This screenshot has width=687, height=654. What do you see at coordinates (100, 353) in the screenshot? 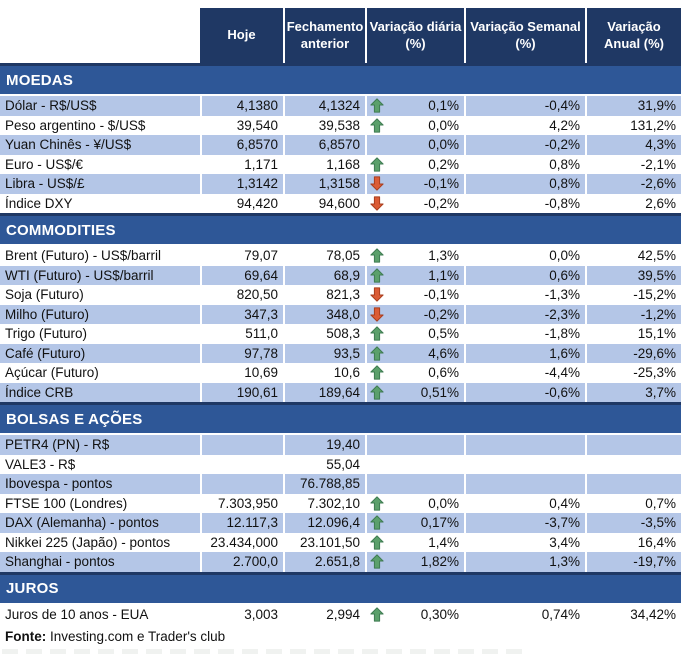
I see `row-label: Café (Futuro)` at bounding box center [100, 353].